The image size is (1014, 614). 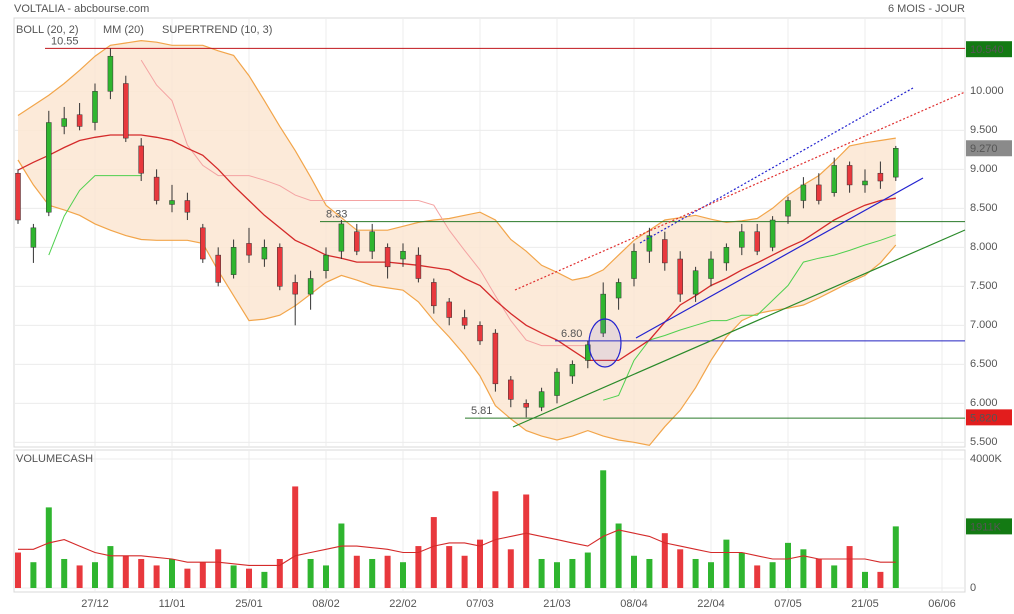 What do you see at coordinates (986, 527) in the screenshot?
I see `price-label: 1911K` at bounding box center [986, 527].